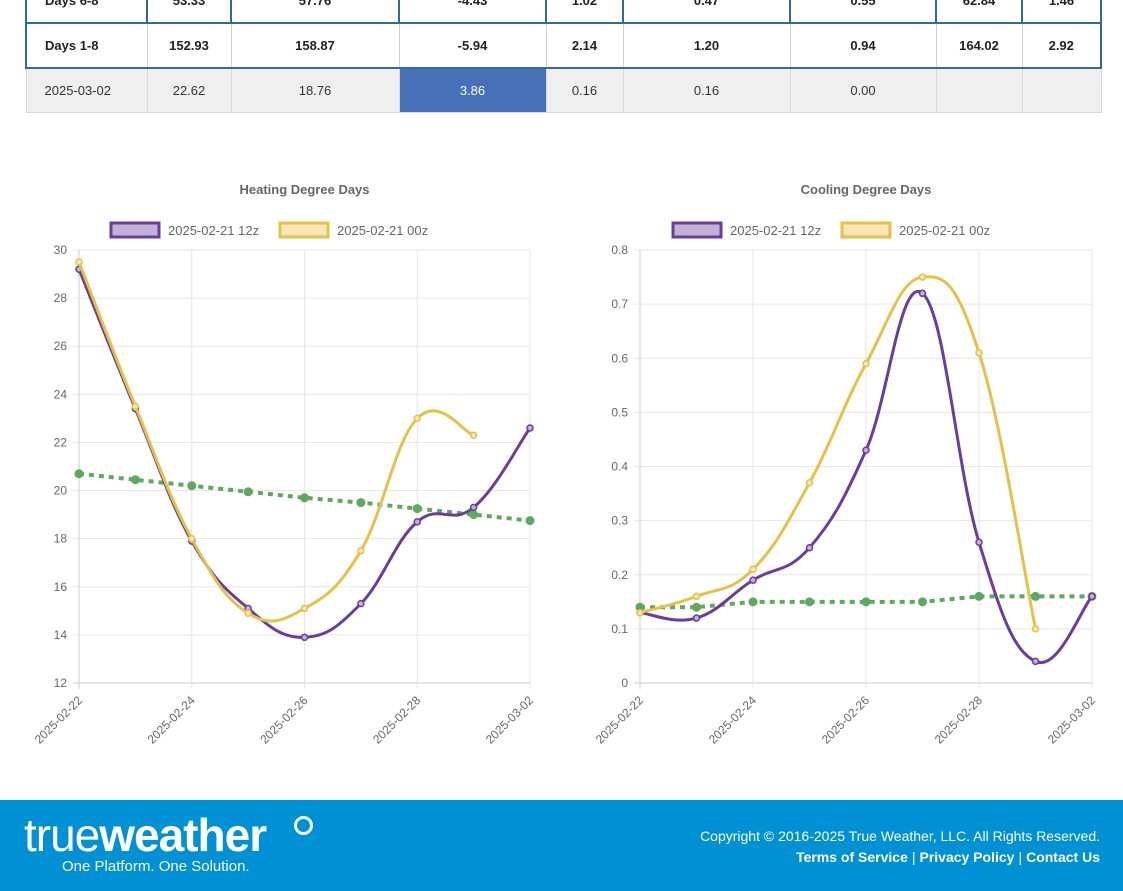 This screenshot has width=1123, height=891. I want to click on contact-us-link: Contact Us, so click(1063, 857).